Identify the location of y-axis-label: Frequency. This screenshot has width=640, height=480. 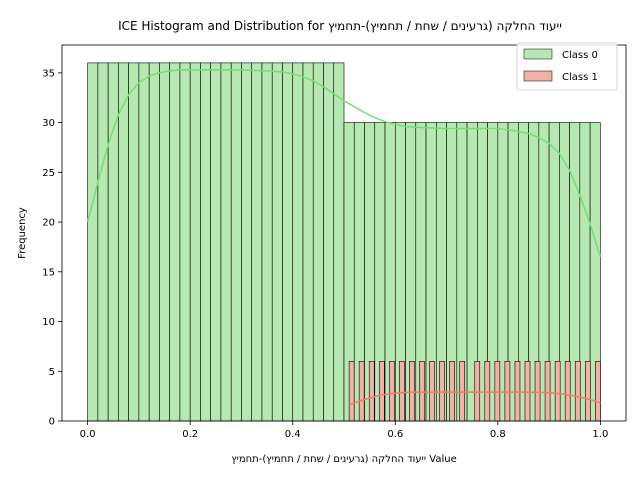
(22, 233).